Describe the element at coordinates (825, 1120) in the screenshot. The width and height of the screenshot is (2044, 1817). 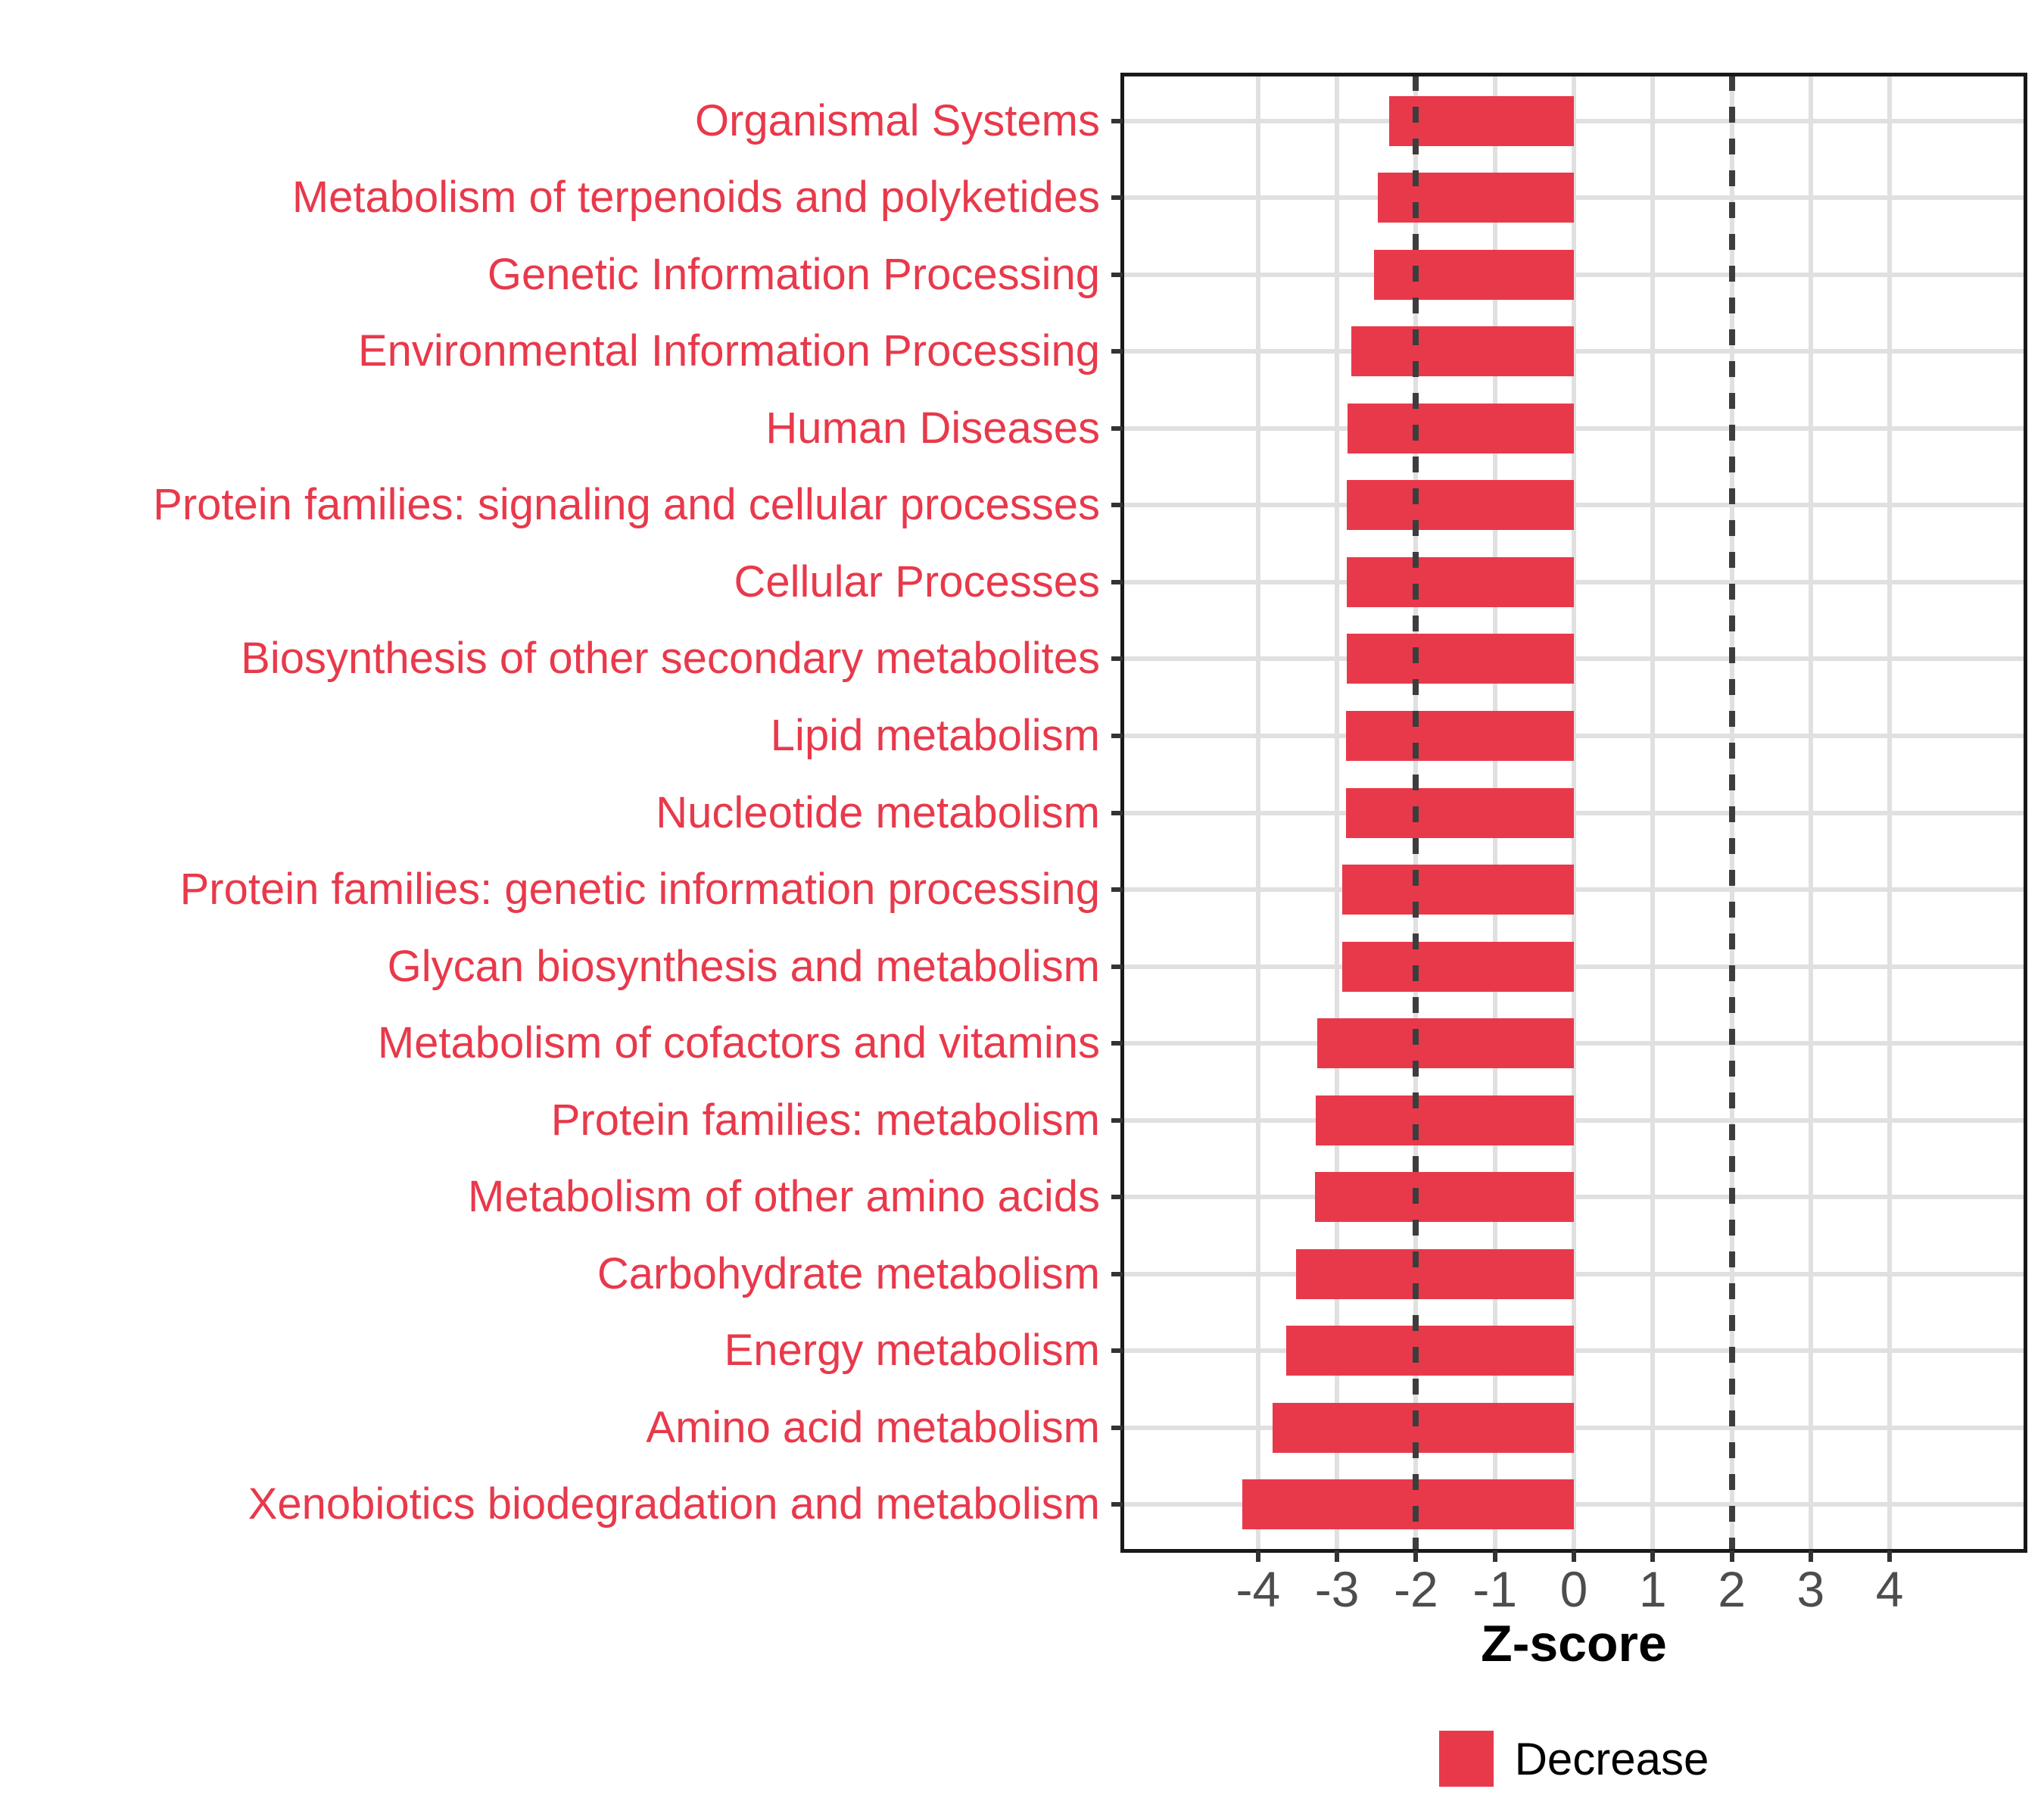
I see `y-axis-label: Protein families: metabolism` at that location.